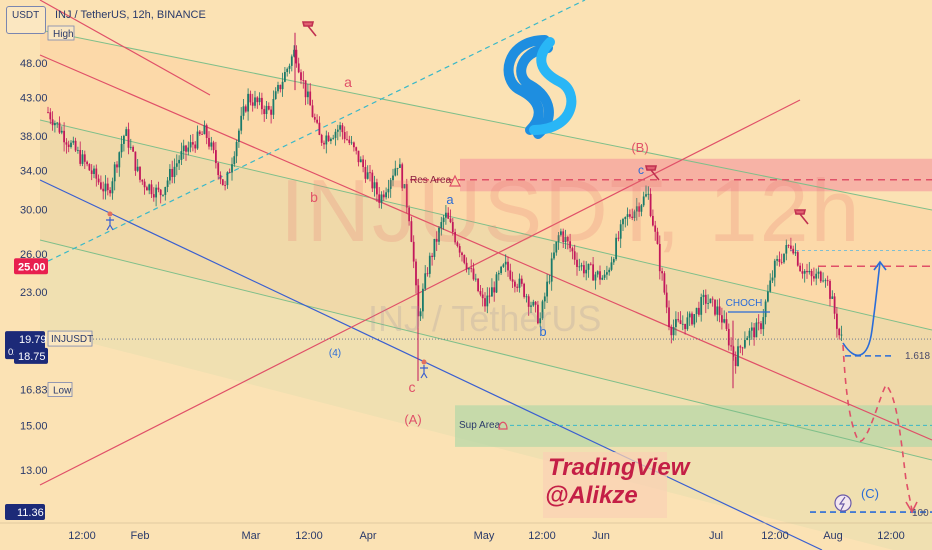 Image resolution: width=932 pixels, height=550 pixels. Describe the element at coordinates (34, 471) in the screenshot. I see `y-axis-tick: 13.00` at that location.